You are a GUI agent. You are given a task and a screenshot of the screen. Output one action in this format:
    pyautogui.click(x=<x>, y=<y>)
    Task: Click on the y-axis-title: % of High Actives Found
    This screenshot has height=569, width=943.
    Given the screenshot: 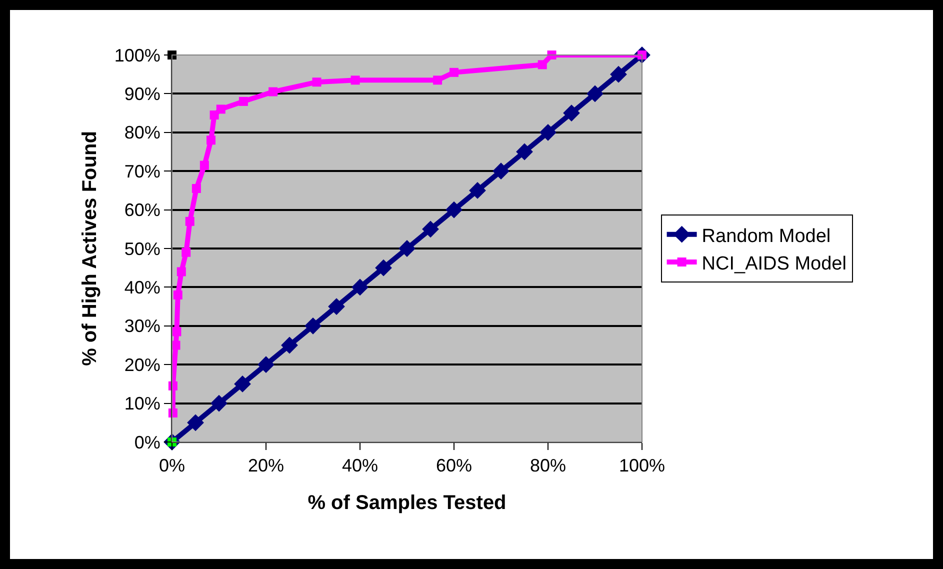 What is the action you would take?
    pyautogui.click(x=89, y=248)
    